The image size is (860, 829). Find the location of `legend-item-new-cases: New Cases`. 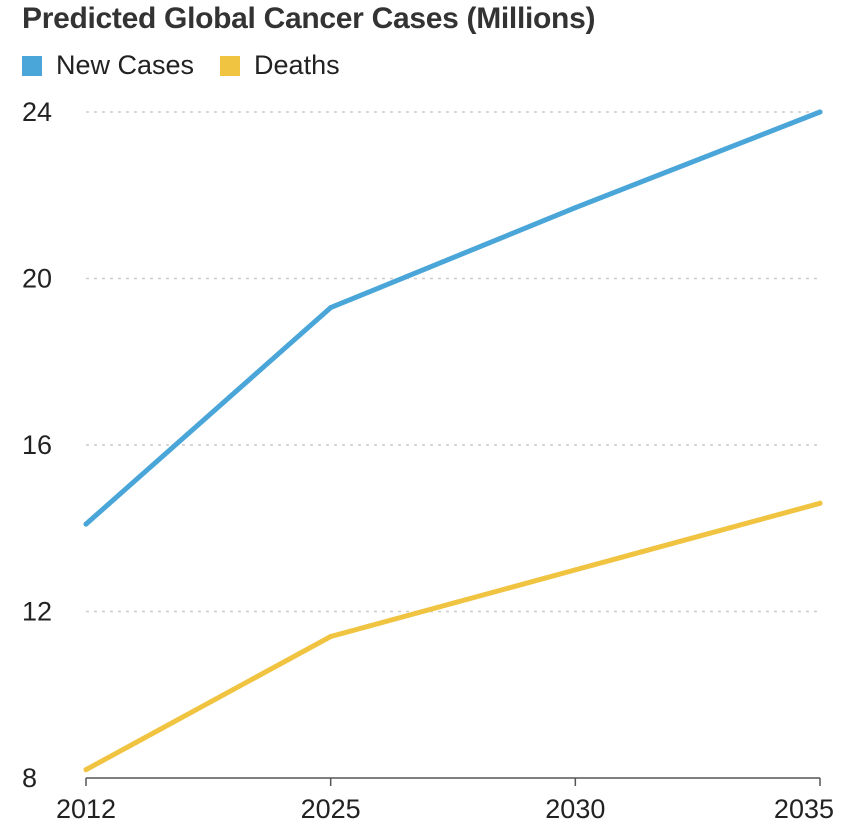

legend-item-new-cases: New Cases is located at coordinates (108, 65).